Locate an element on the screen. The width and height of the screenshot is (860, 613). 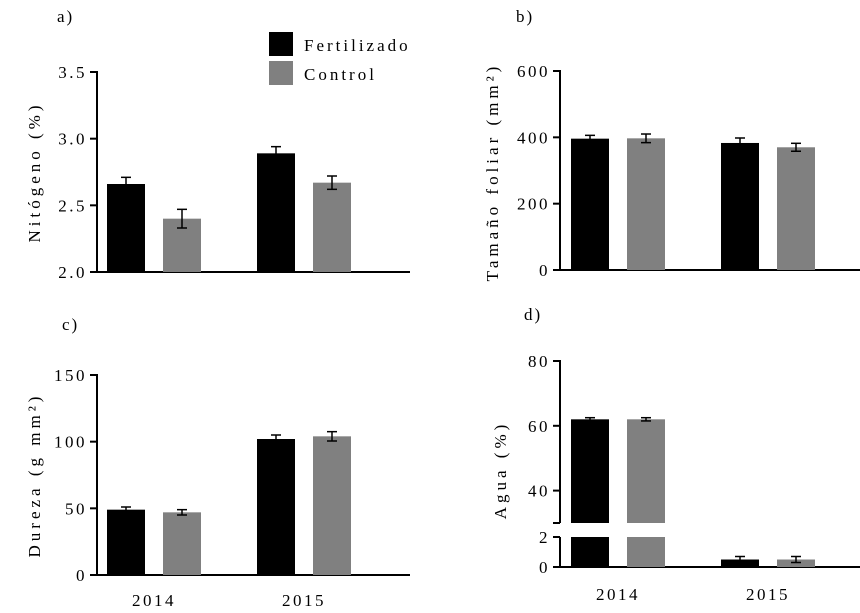
legend-label-control: Control is located at coordinates (340, 74).